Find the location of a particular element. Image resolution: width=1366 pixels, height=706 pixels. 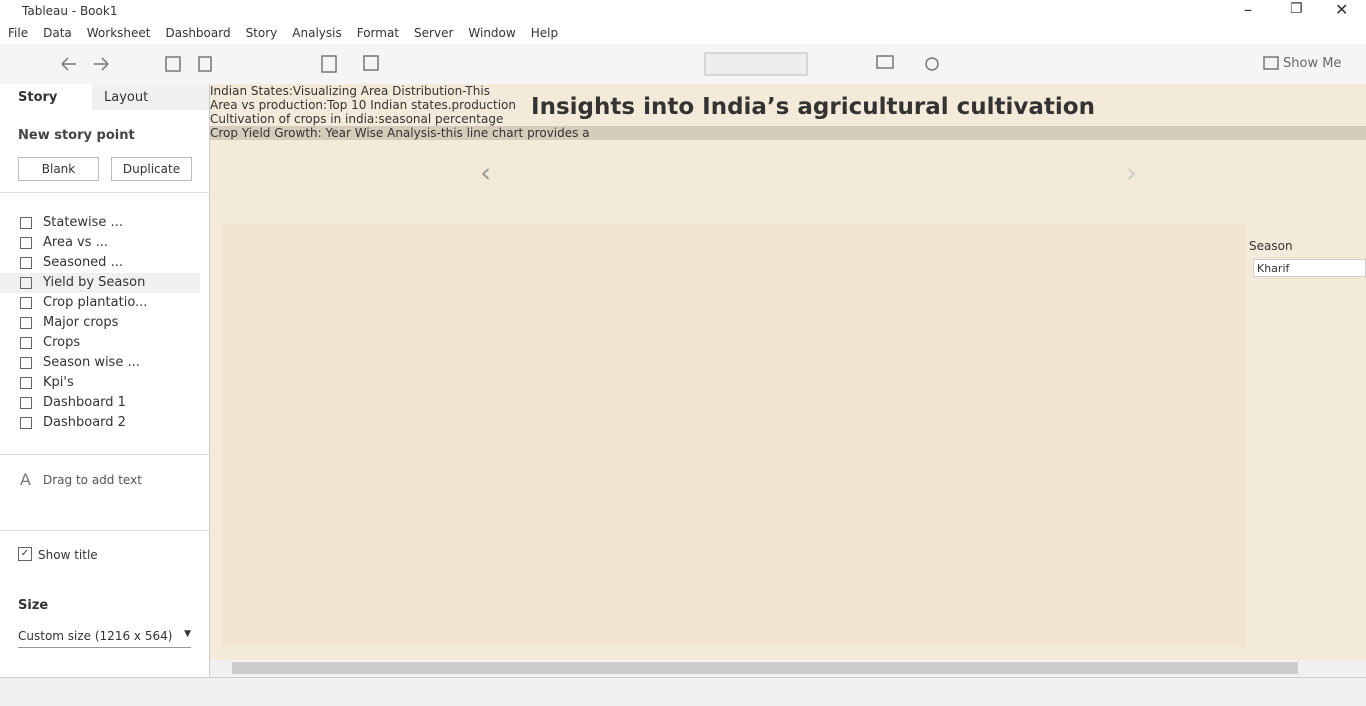

layout-tab: Layout is located at coordinates (150, 97).